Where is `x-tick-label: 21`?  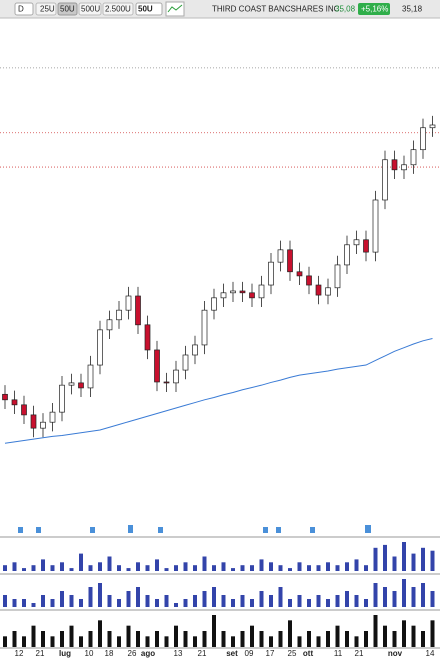
x-tick-label: 21 is located at coordinates (40, 653).